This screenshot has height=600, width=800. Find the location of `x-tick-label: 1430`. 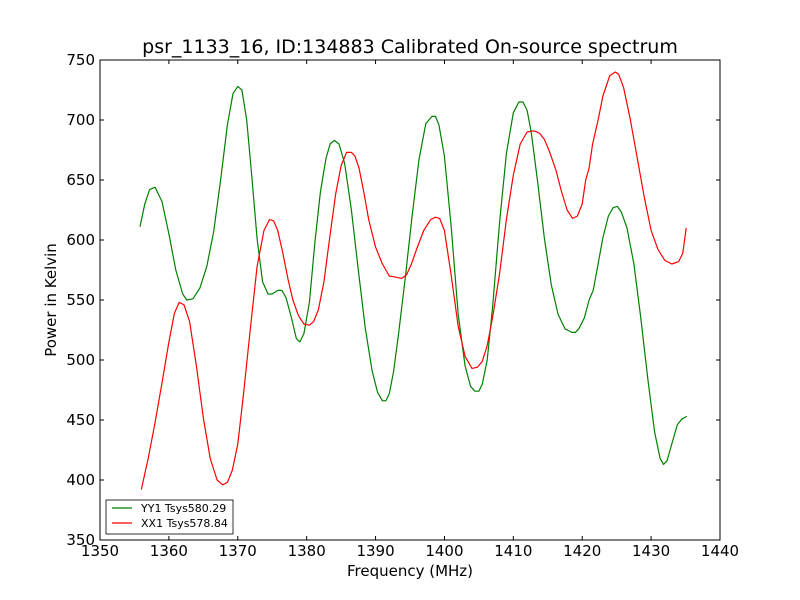

x-tick-label: 1430 is located at coordinates (651, 551).